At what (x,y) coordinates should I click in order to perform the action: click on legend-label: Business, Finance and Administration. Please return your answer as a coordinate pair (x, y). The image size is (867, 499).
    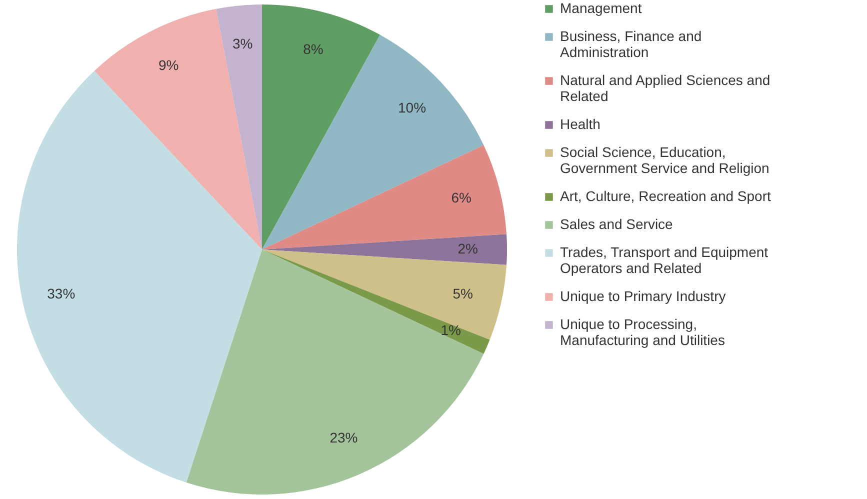
    Looking at the image, I should click on (631, 44).